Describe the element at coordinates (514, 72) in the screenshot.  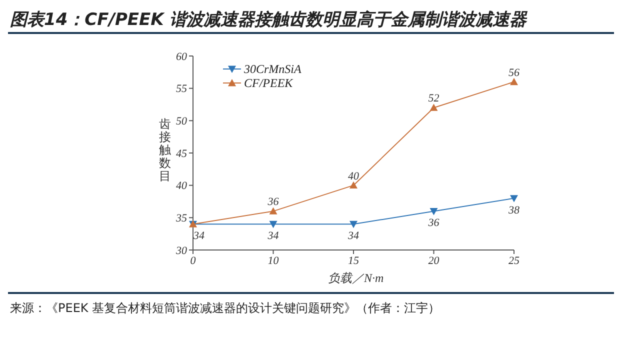
I see `data-label: 56` at that location.